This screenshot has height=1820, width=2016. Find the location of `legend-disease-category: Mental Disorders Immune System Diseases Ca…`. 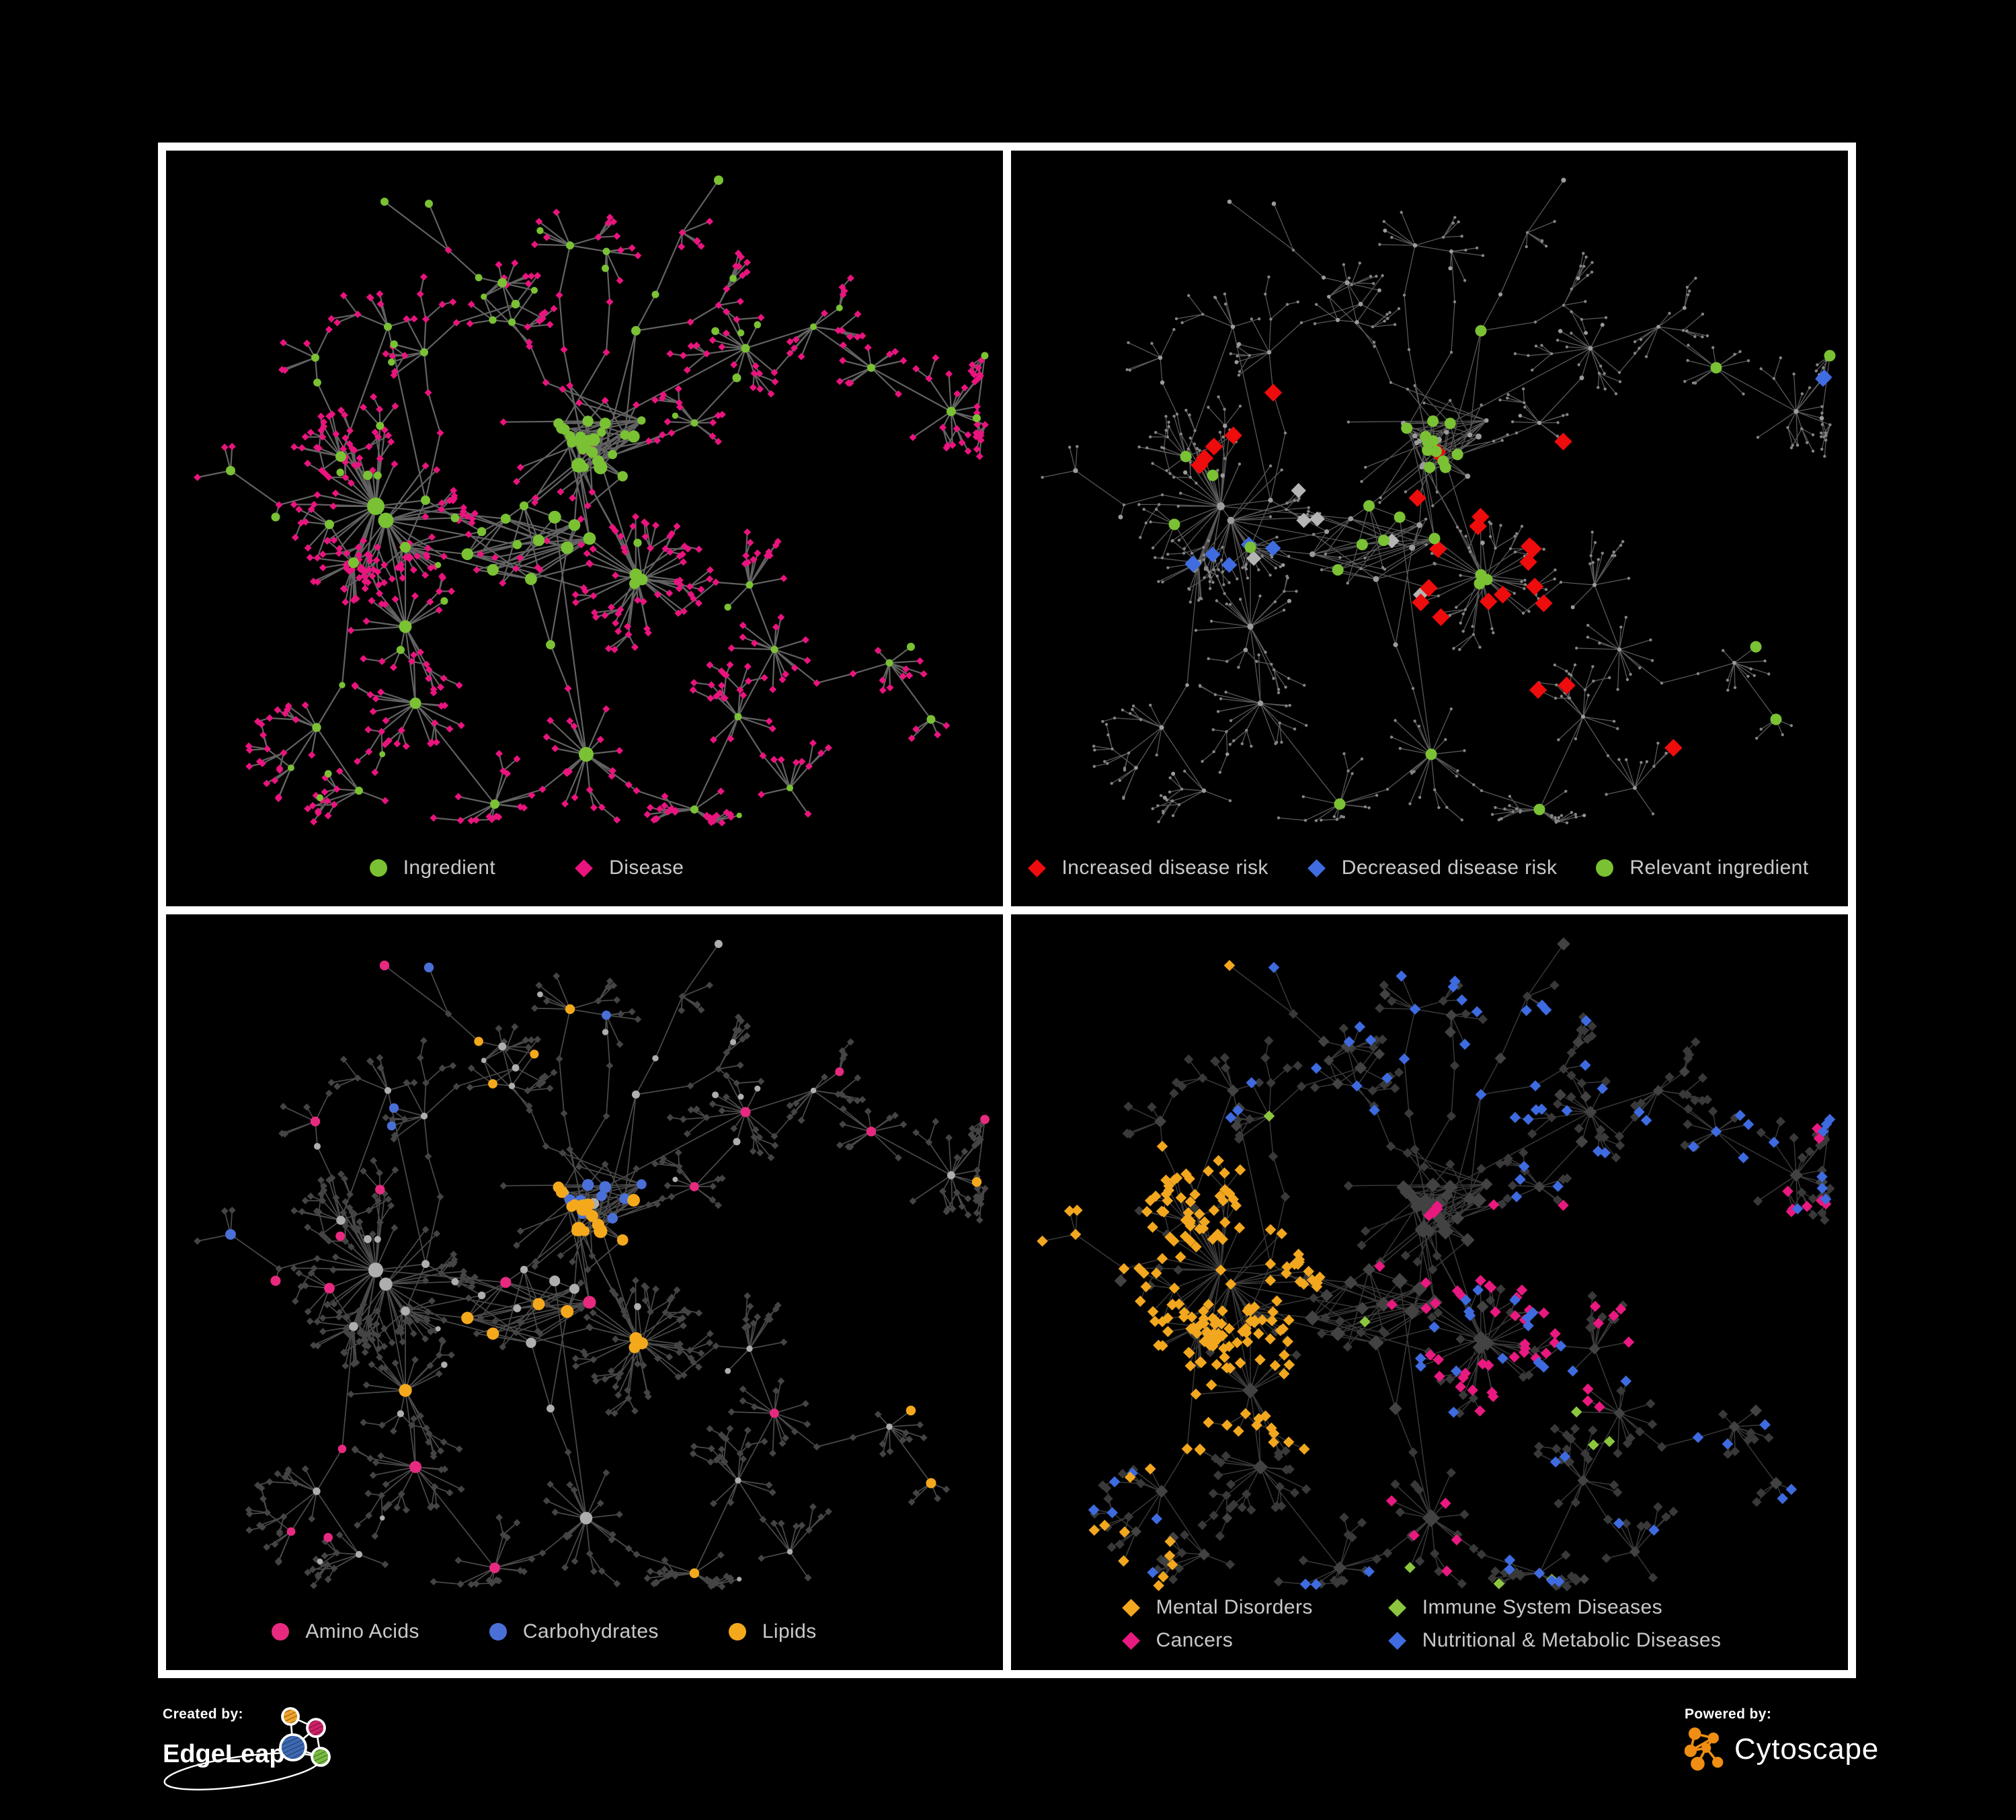

legend-disease-category: Mental Disorders Immune System Diseases Ca… is located at coordinates (1421, 1624).